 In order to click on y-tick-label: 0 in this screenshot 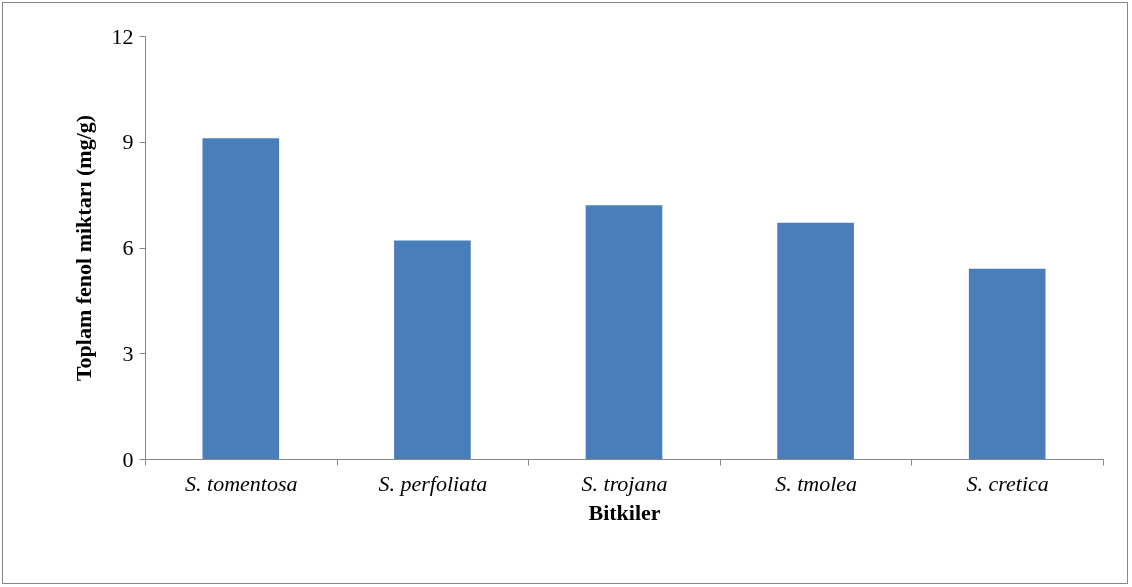, I will do `click(128, 459)`.